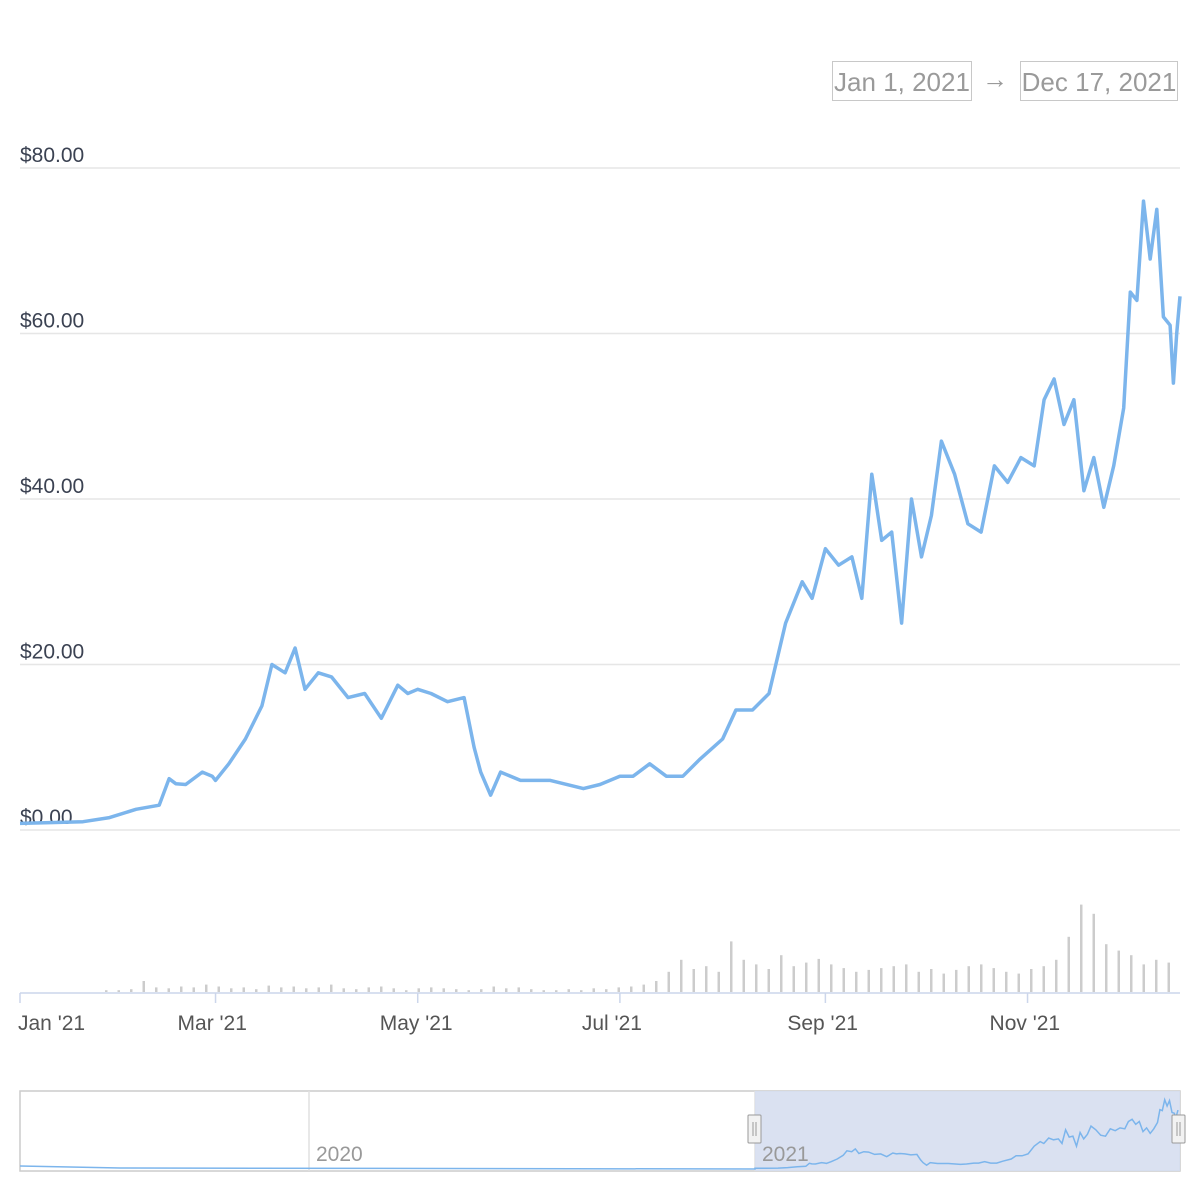  What do you see at coordinates (51, 1023) in the screenshot?
I see `x-tick-label: Jan '21` at bounding box center [51, 1023].